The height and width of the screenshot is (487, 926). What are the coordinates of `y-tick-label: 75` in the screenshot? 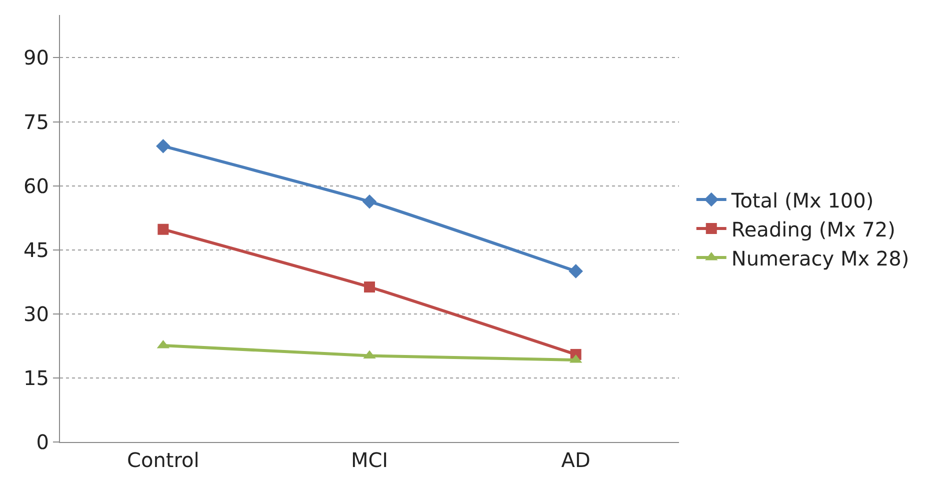 It's located at (36, 122).